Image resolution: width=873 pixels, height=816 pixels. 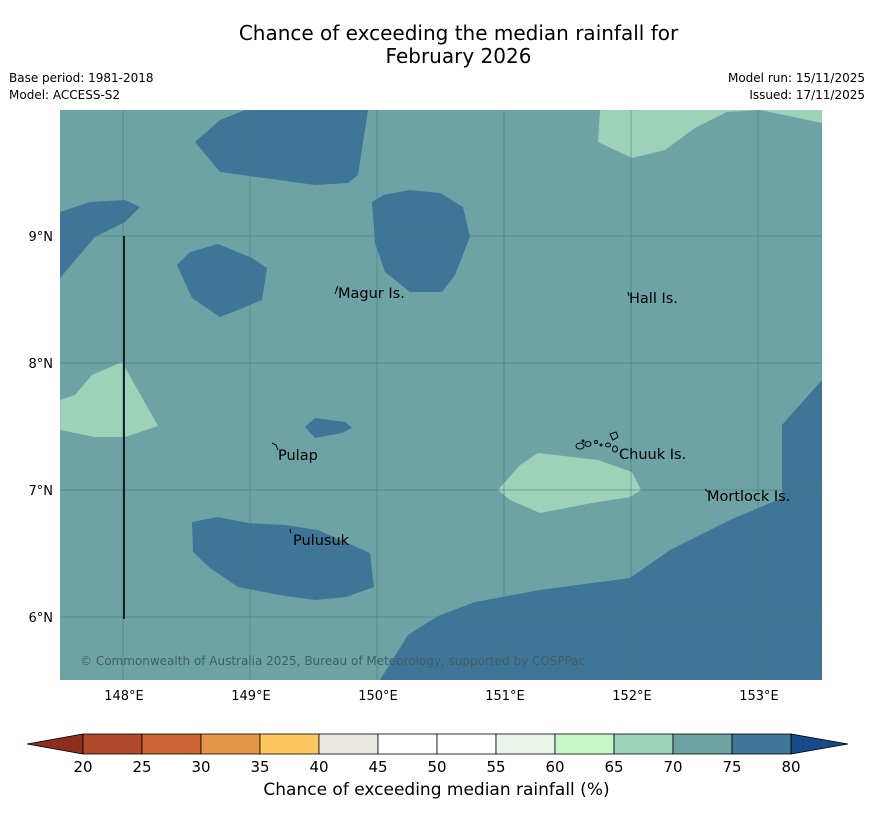 I want to click on colorbar-tick-30: 30, so click(x=200, y=767).